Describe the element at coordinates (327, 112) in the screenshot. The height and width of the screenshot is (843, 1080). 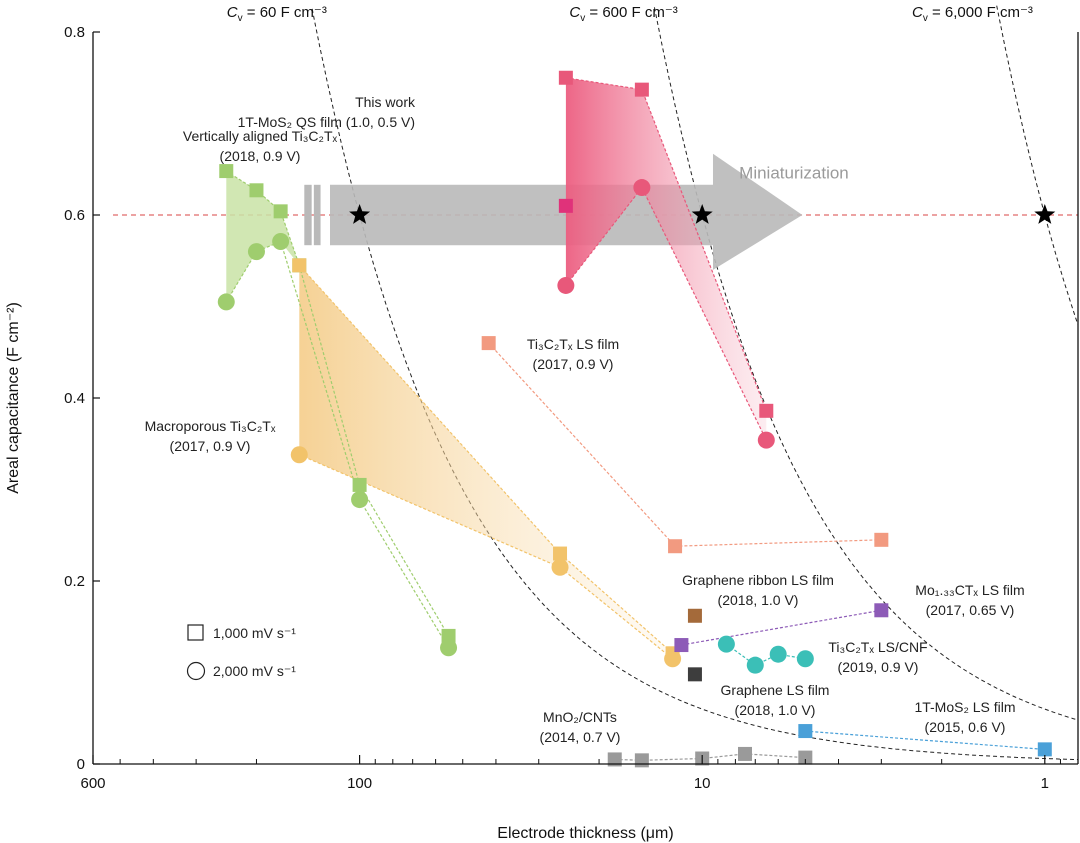
I see `label-this-work-1t-mos-qs-film: This work 1T-MoS₂ QS film (1.0, 0.5 V)` at that location.